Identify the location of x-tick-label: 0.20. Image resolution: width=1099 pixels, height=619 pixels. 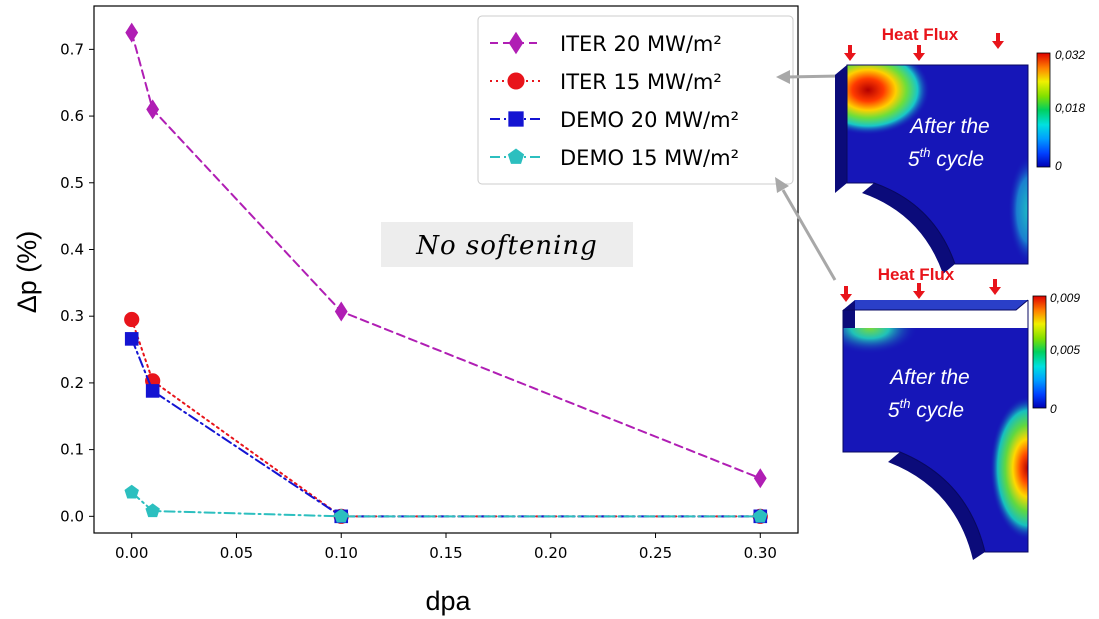
(550, 553).